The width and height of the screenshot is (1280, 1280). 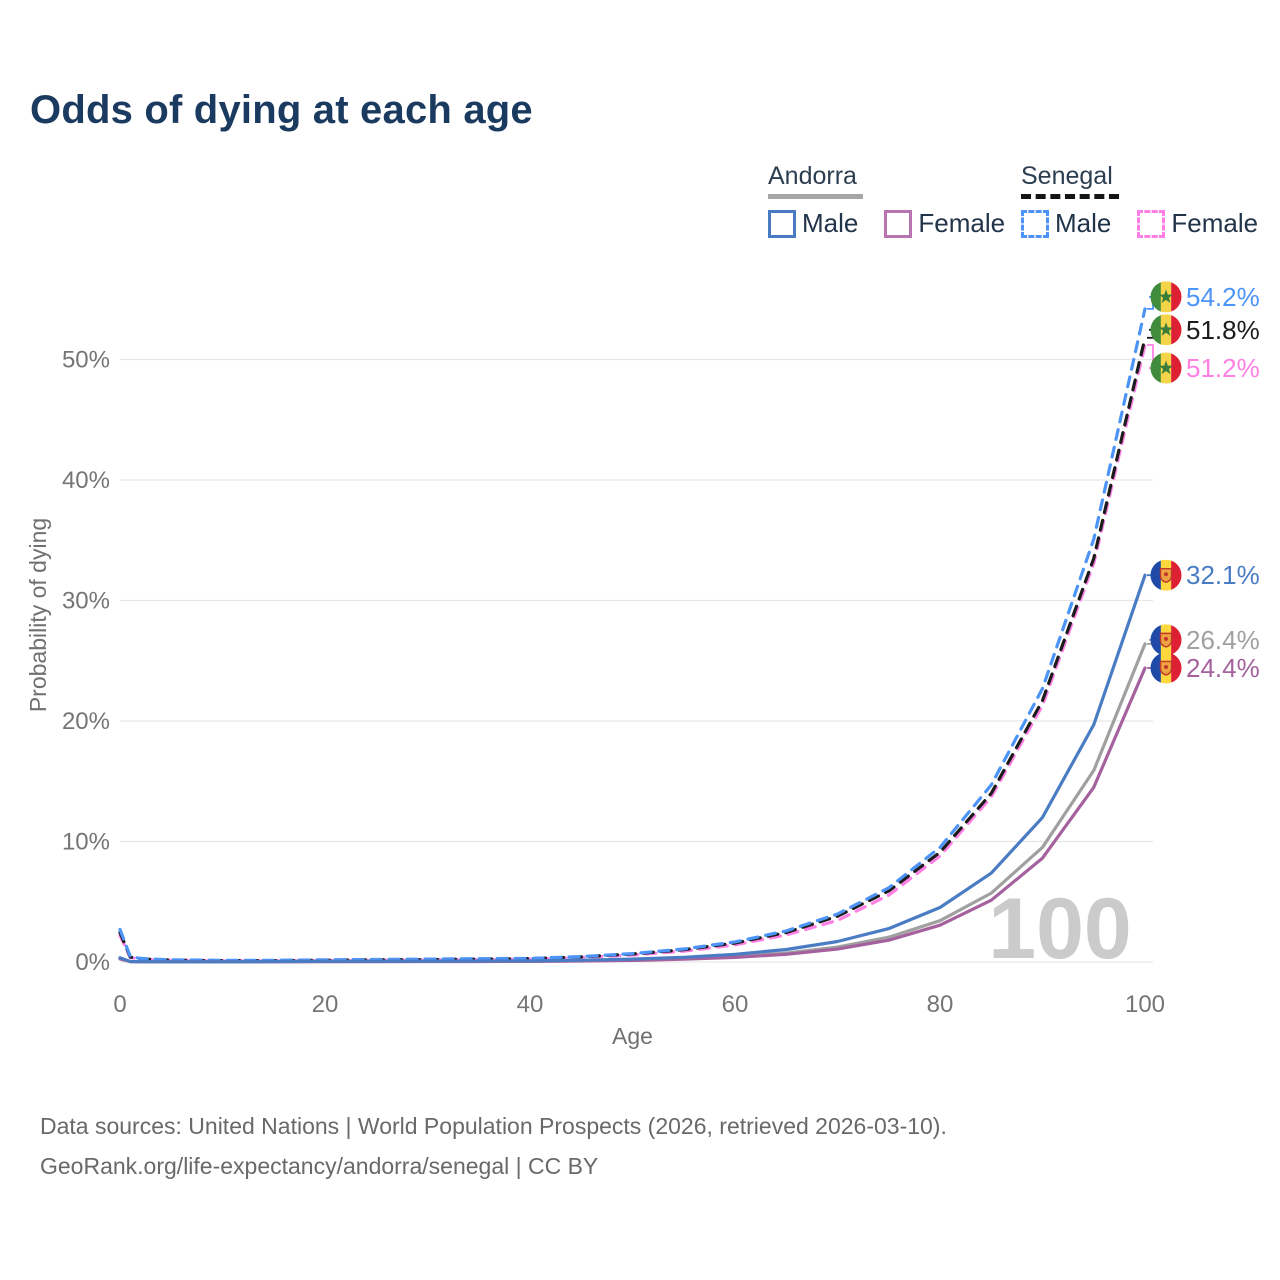 What do you see at coordinates (1215, 223) in the screenshot?
I see `legend-label-senegal-female: Female` at bounding box center [1215, 223].